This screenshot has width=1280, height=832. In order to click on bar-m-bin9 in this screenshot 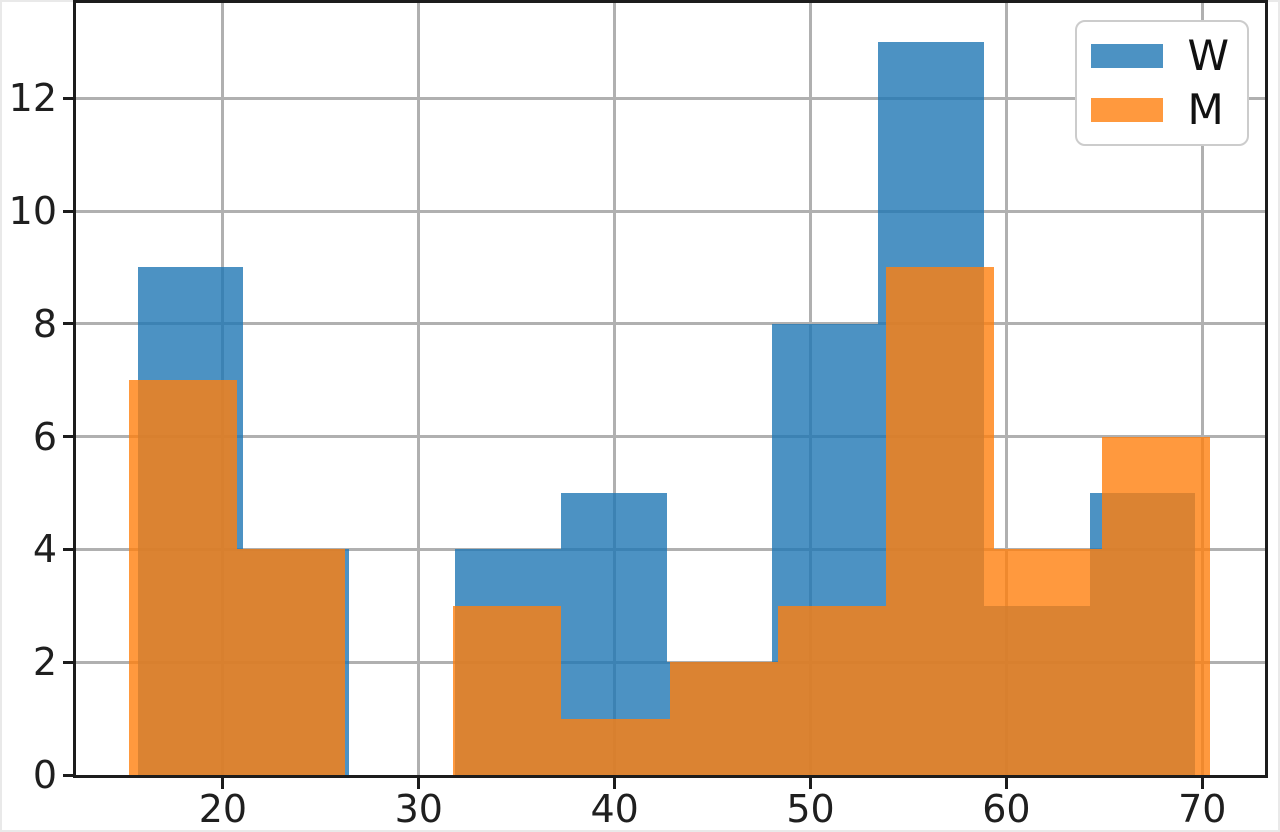, I will do `click(1156, 605)`.